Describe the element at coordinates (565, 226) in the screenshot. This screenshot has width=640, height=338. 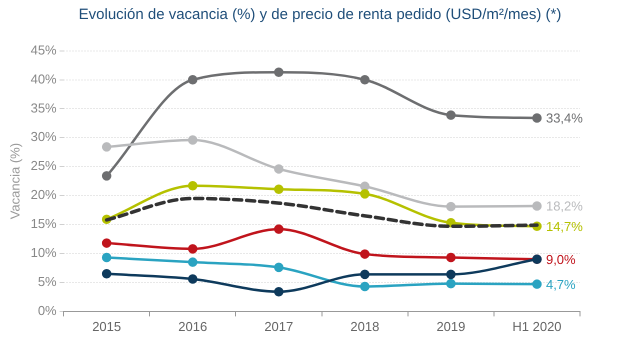
I see `data-label: 14,7%` at that location.